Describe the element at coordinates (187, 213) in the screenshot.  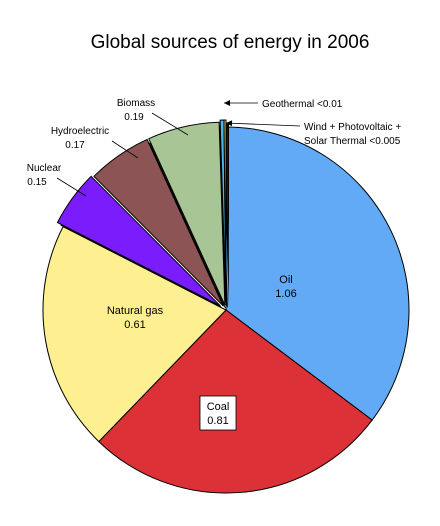
I see `pie-slice-biomass` at that location.